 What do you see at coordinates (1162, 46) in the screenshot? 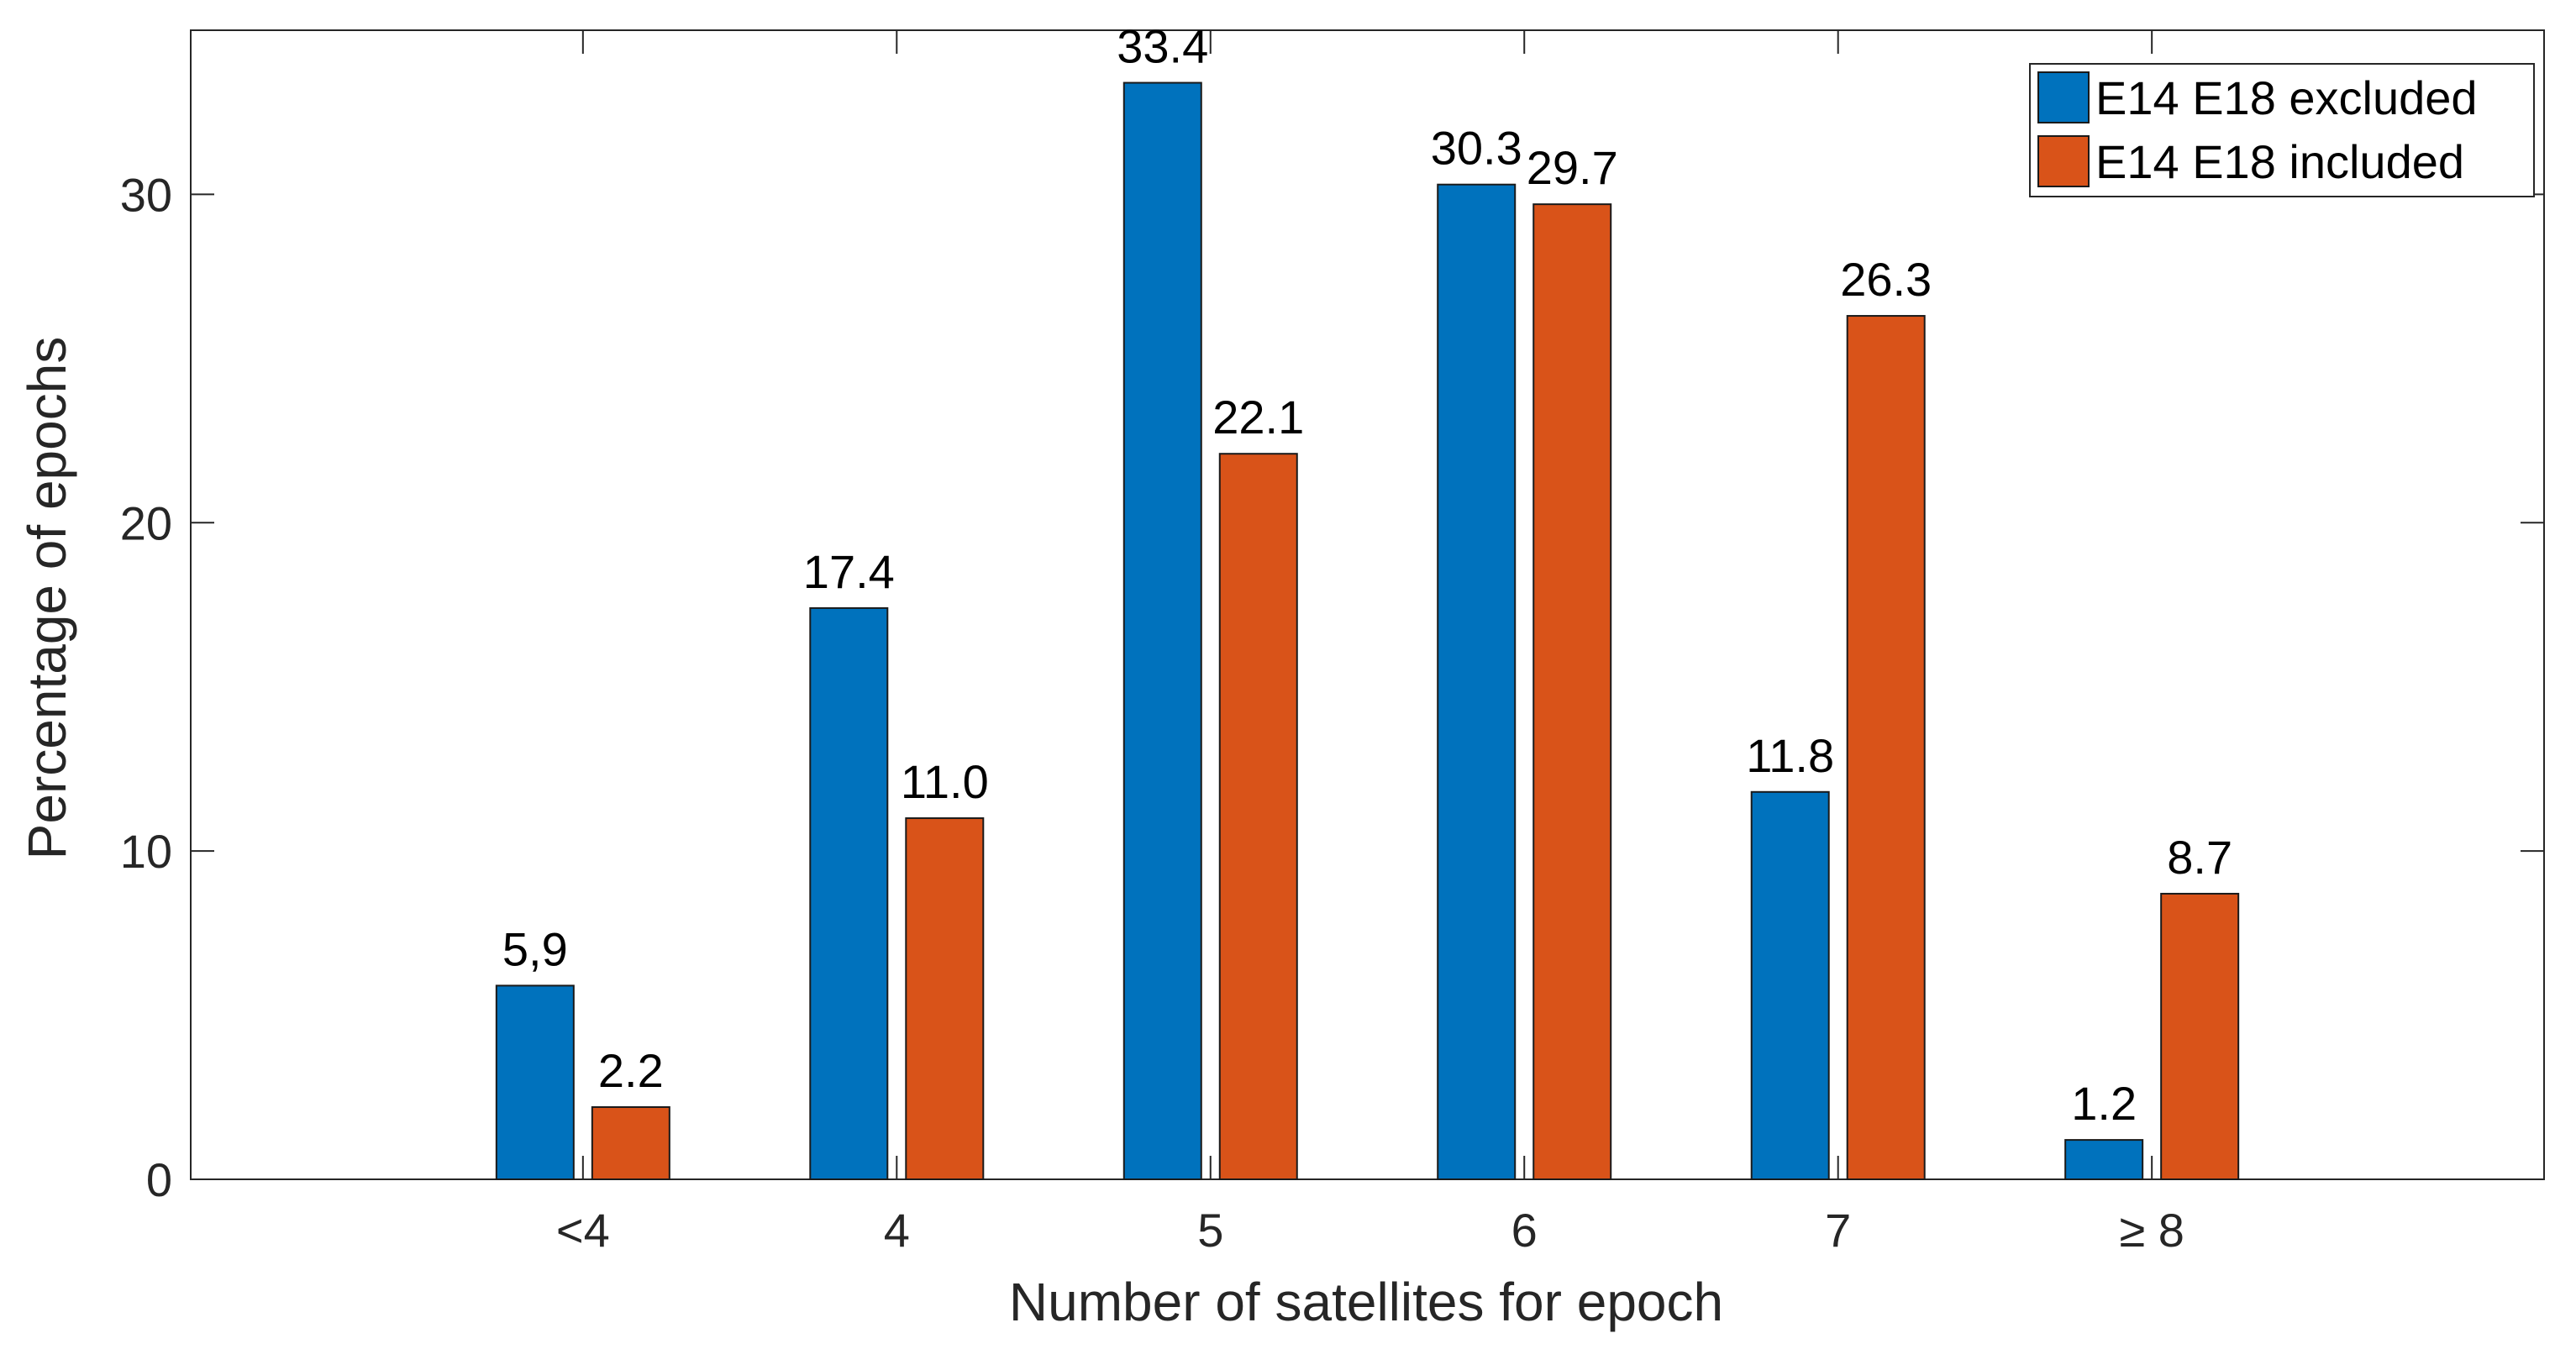
I see `data-label: 33.4` at bounding box center [1162, 46].